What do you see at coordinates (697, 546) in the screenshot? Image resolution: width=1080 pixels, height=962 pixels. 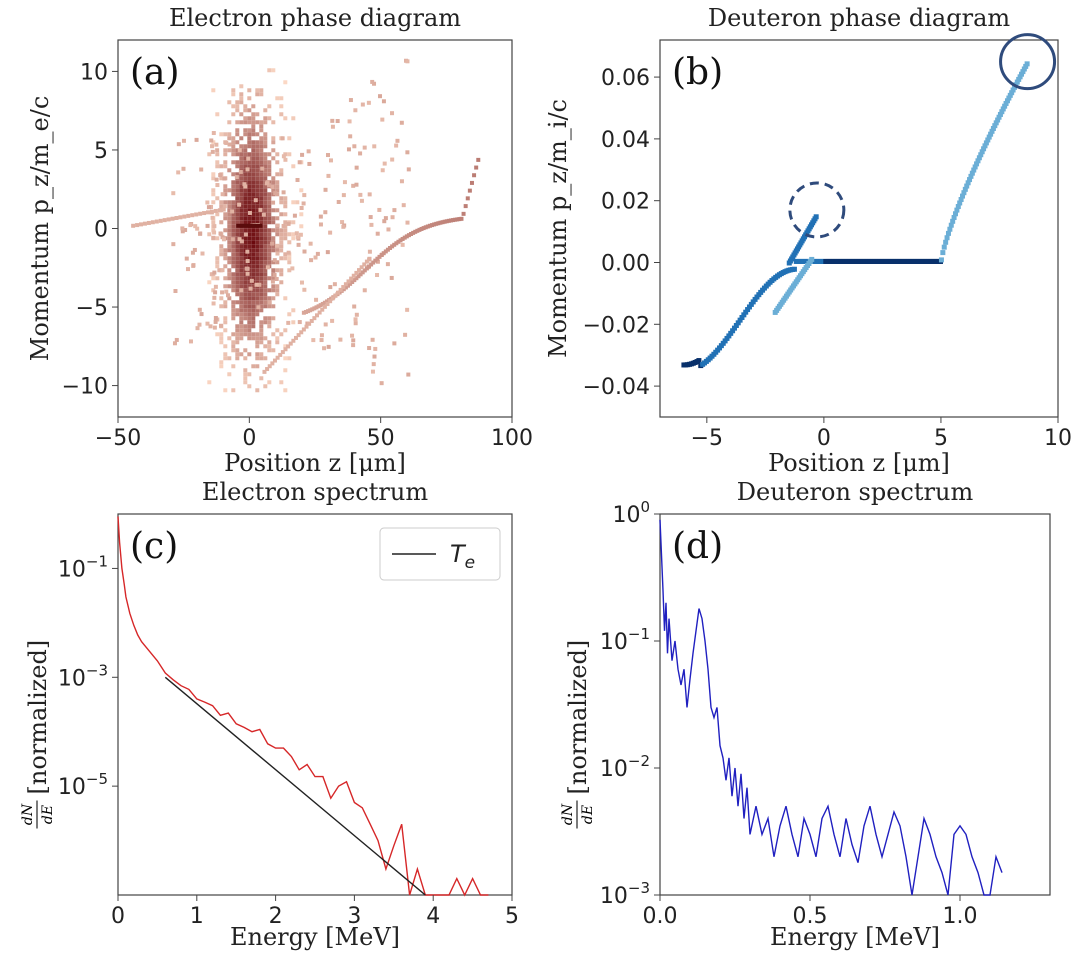 I see `panel-label-d: (d)` at bounding box center [697, 546].